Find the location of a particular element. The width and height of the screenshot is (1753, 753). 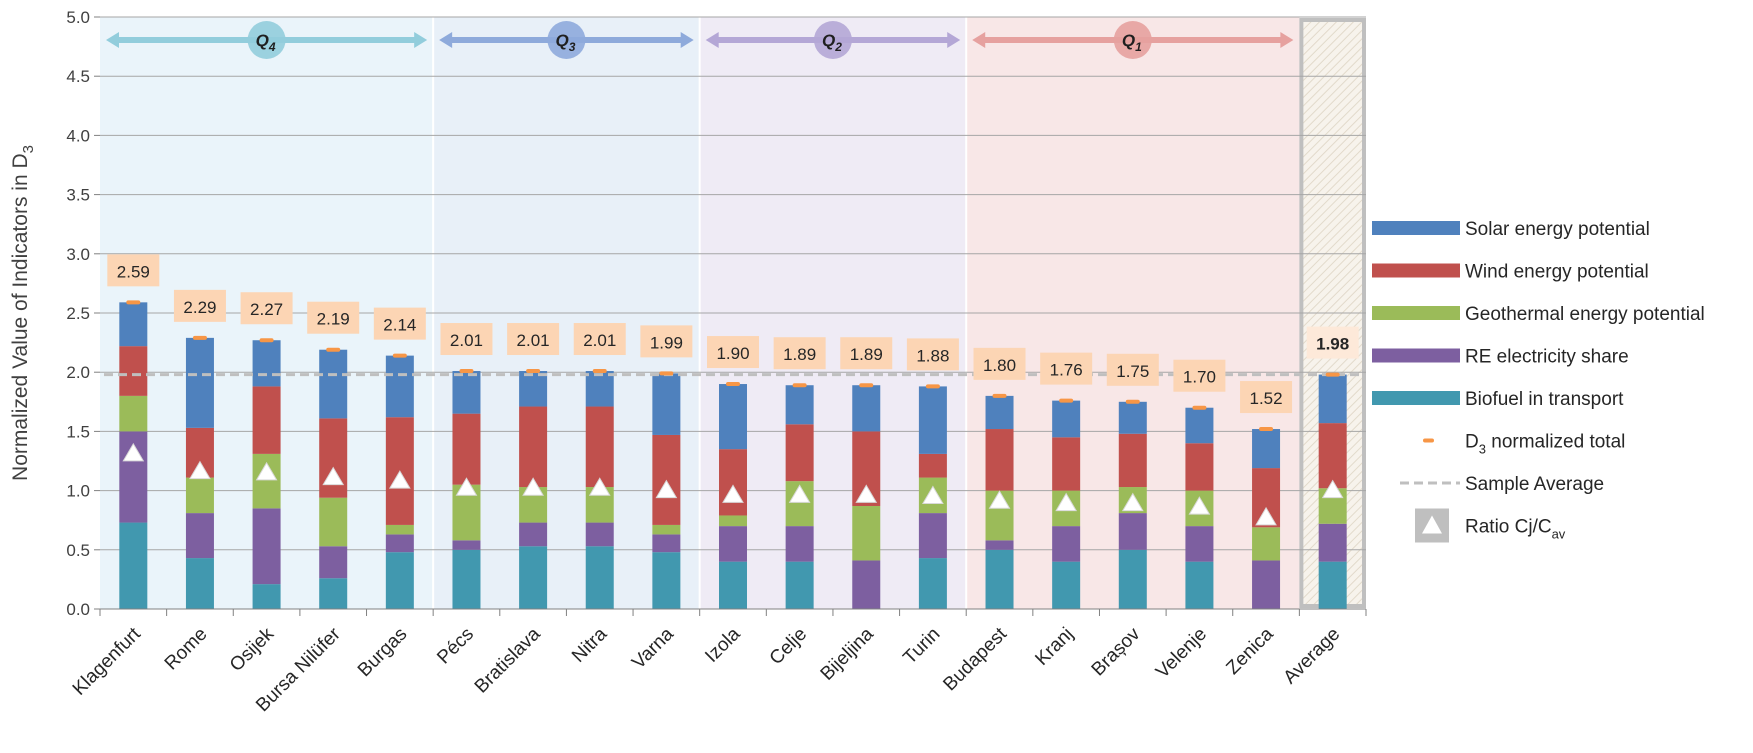

y-tick-label: 2.5 is located at coordinates (78, 313).